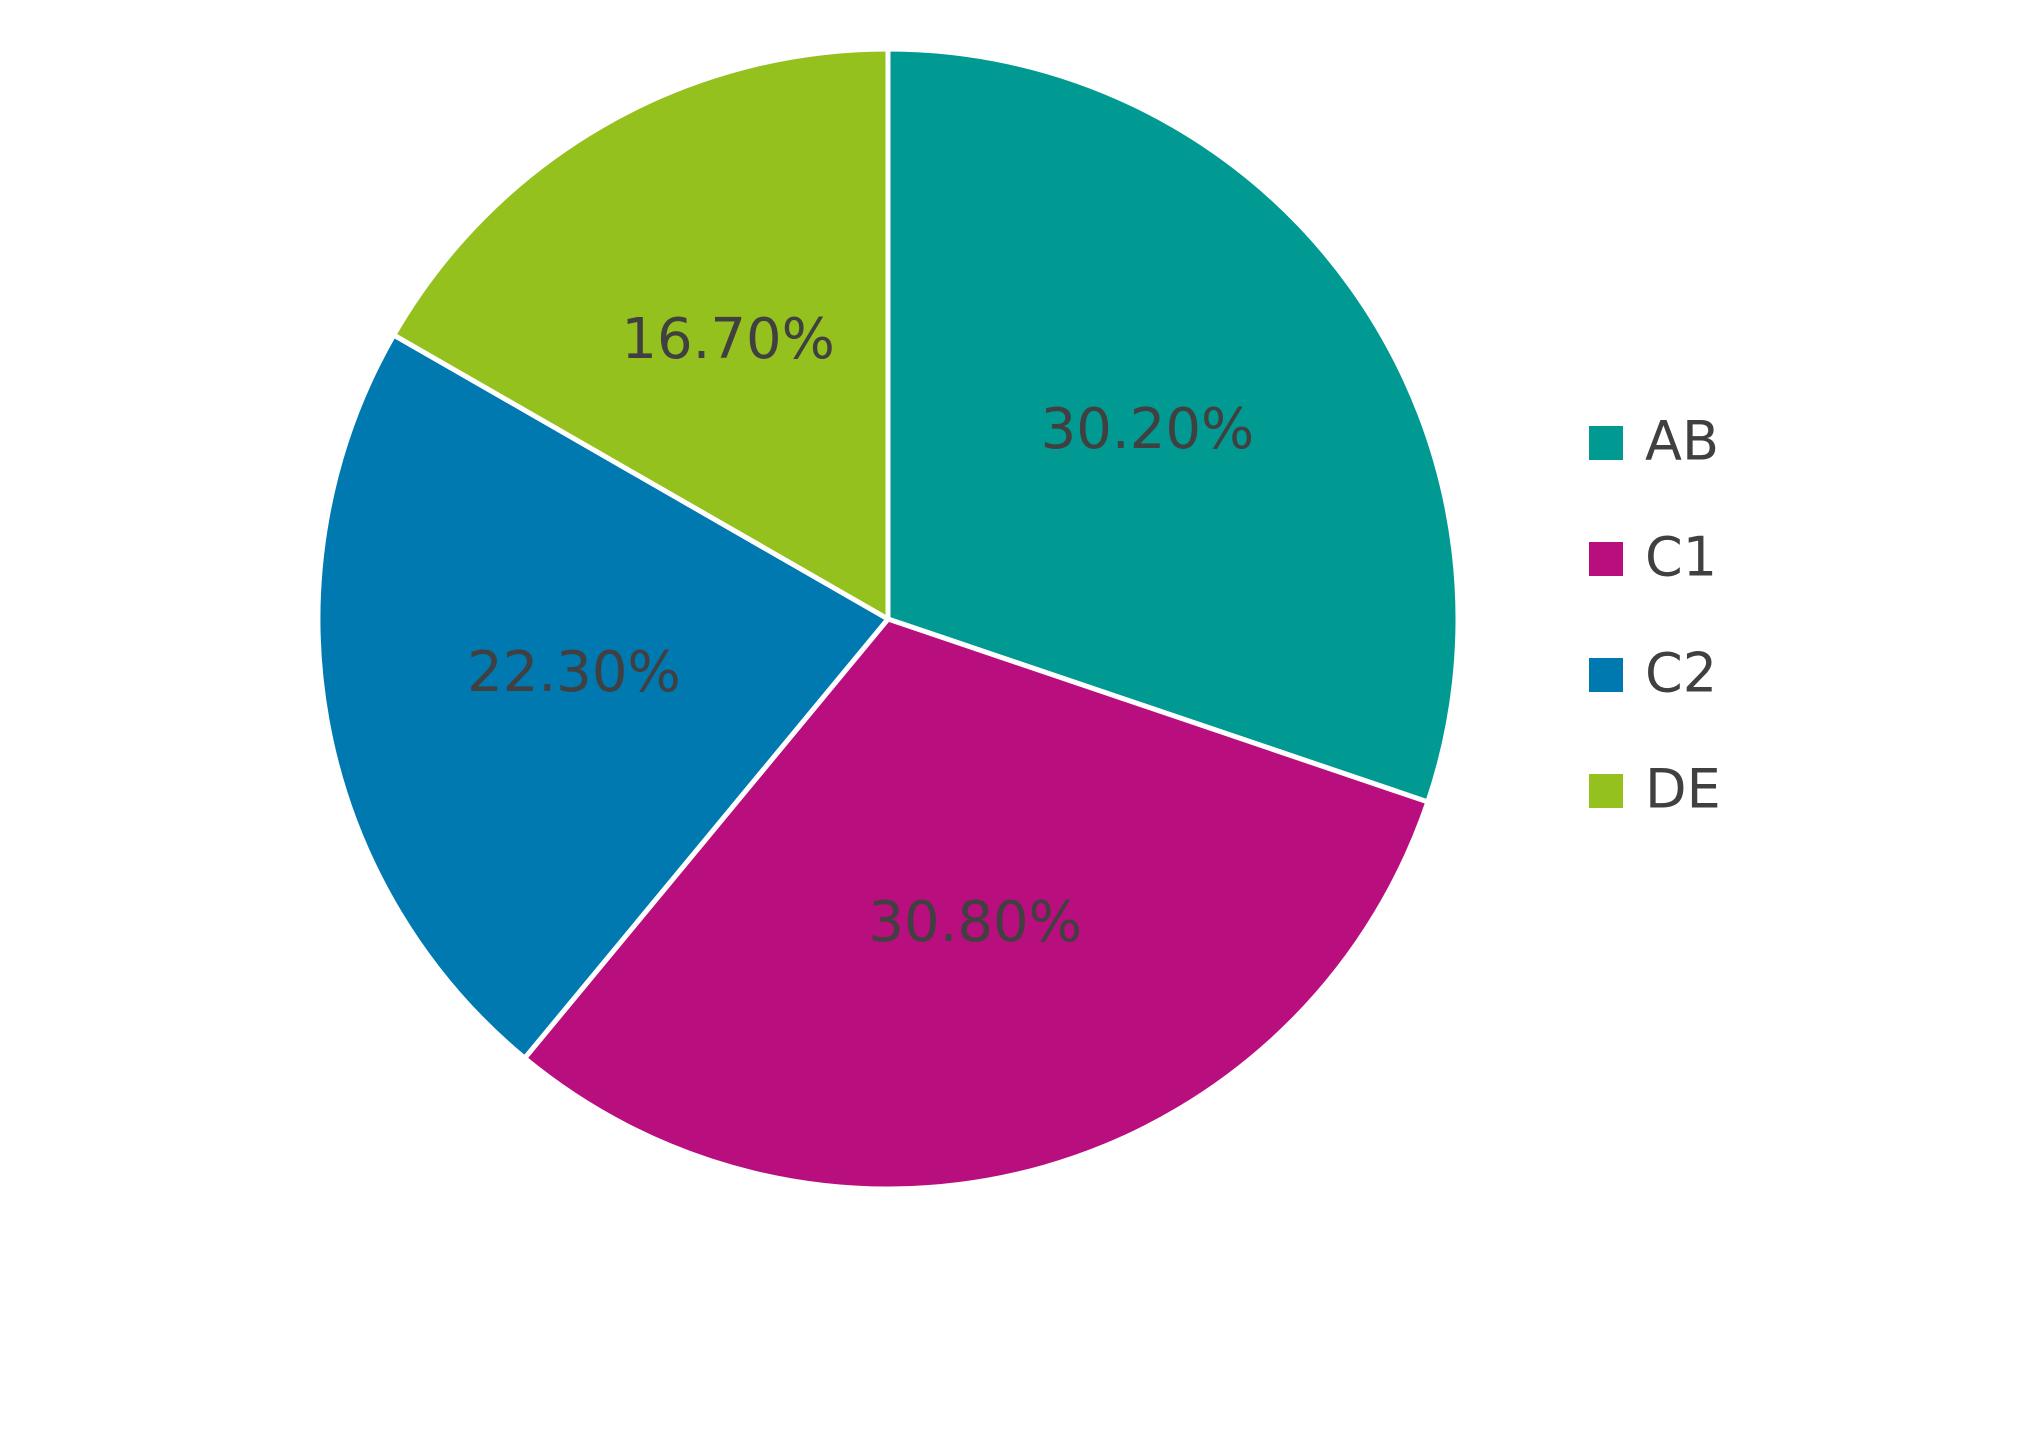  What do you see at coordinates (728, 339) in the screenshot?
I see `data-label: 16.70%` at bounding box center [728, 339].